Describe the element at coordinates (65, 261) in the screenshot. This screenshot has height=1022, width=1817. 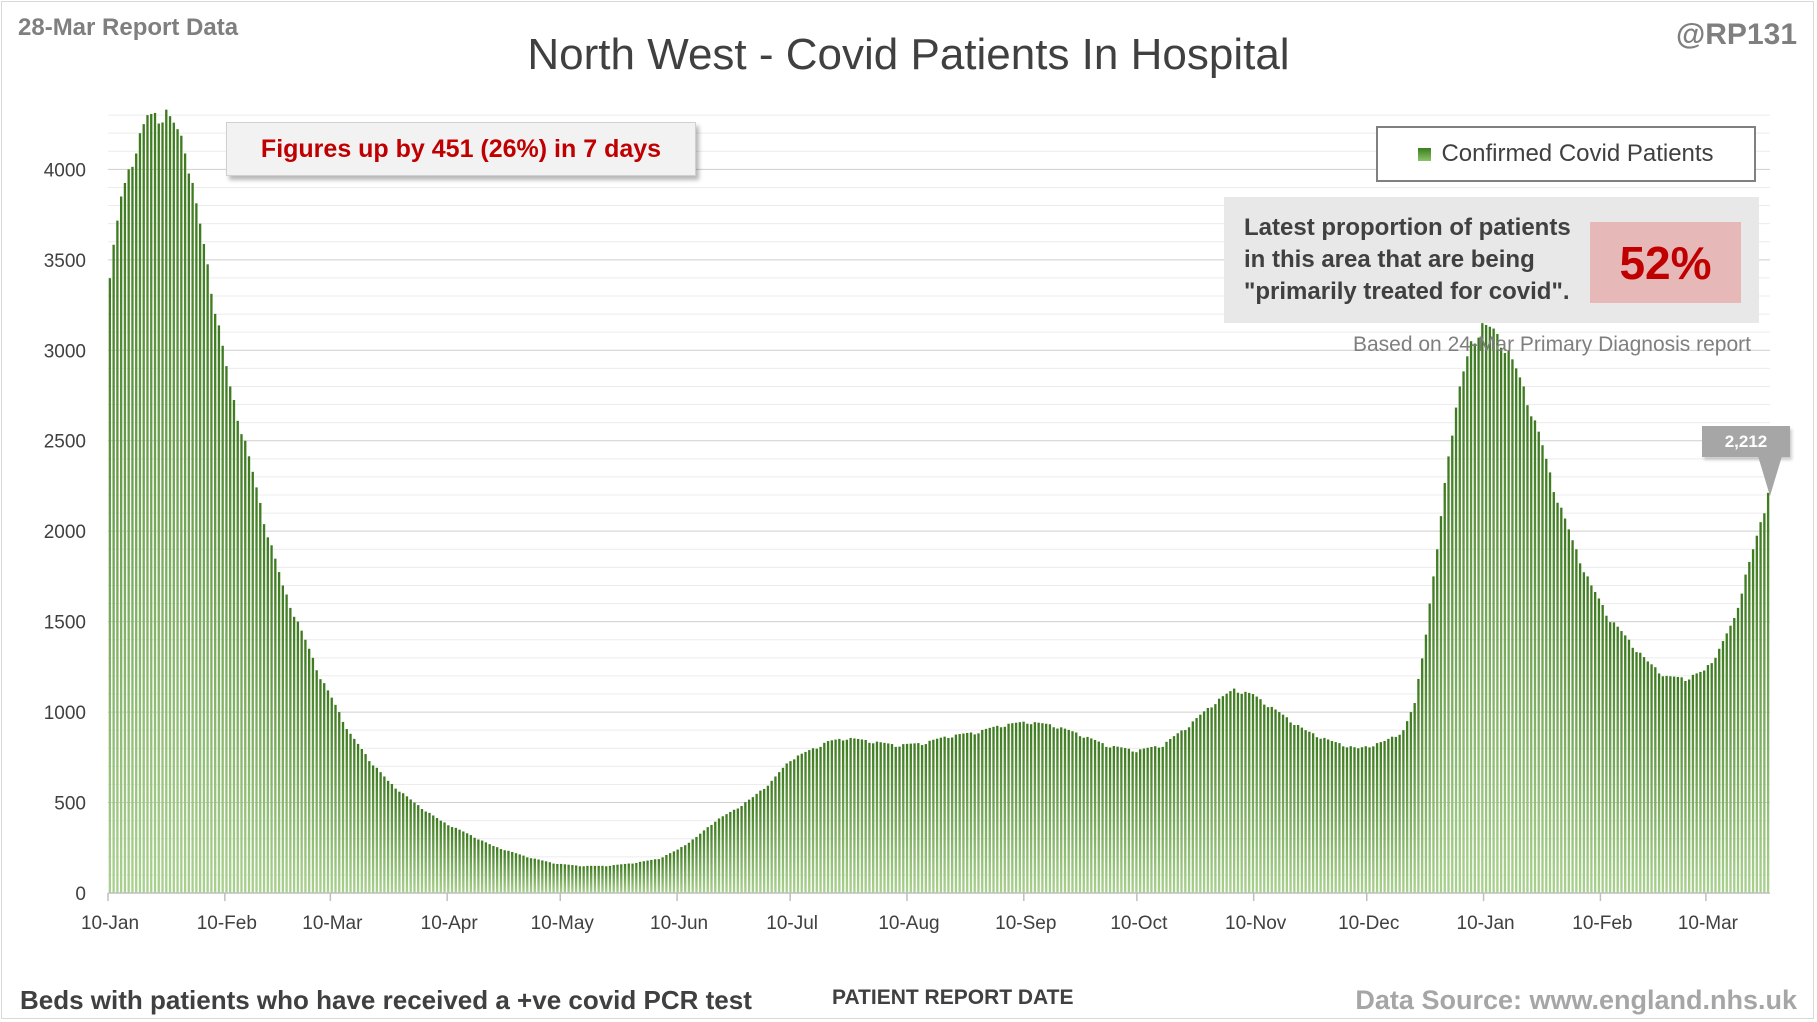
I see `y-tick-label: 3500` at that location.